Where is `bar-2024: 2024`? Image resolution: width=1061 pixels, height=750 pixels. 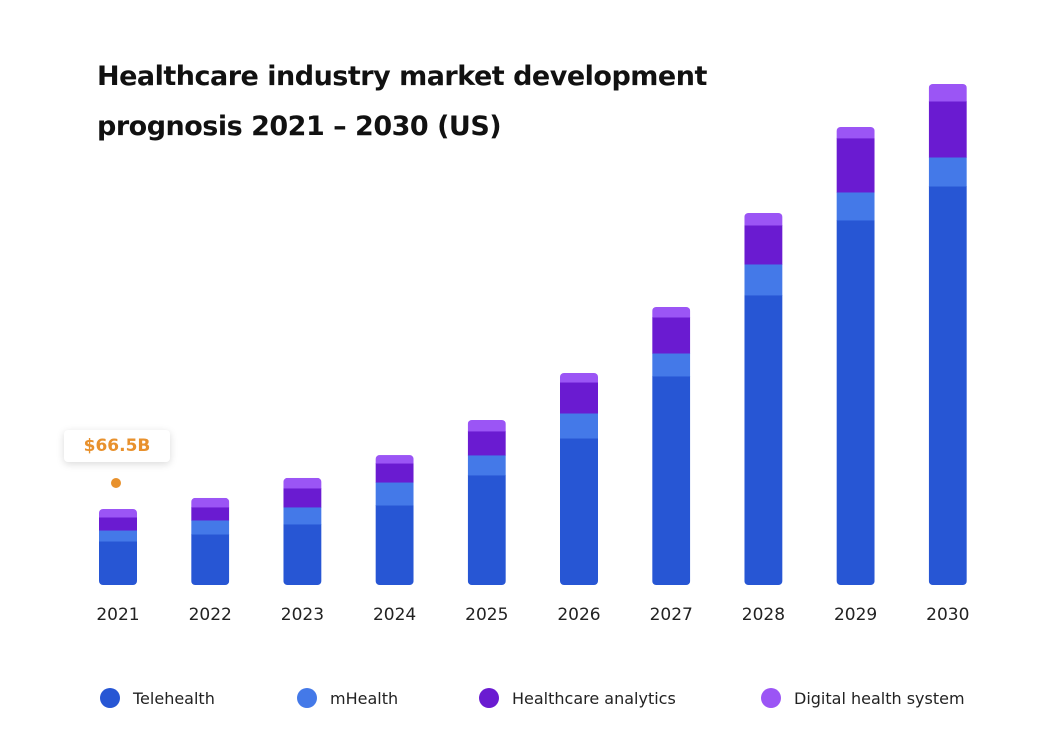 bar-2024: 2024 is located at coordinates (394, 540).